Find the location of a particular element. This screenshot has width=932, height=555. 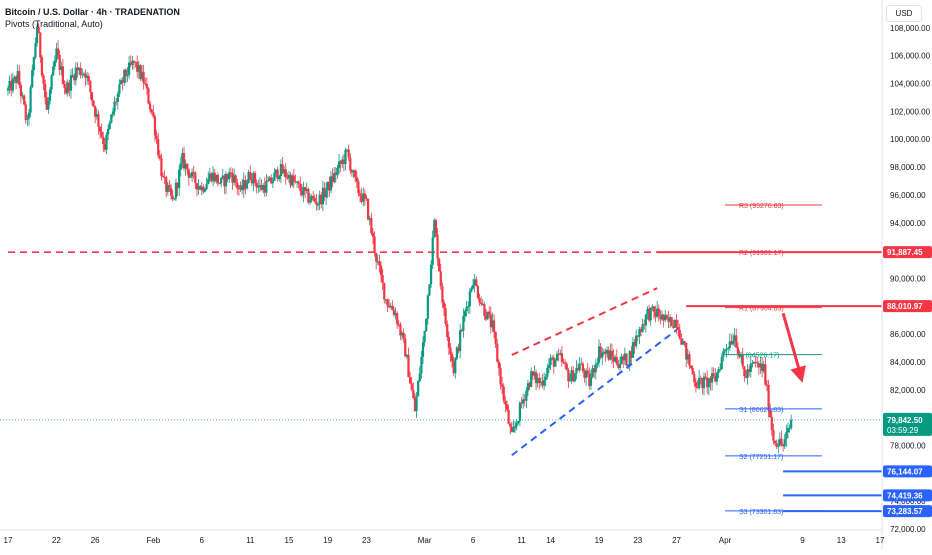

time-tick-label: 17 is located at coordinates (8, 540).